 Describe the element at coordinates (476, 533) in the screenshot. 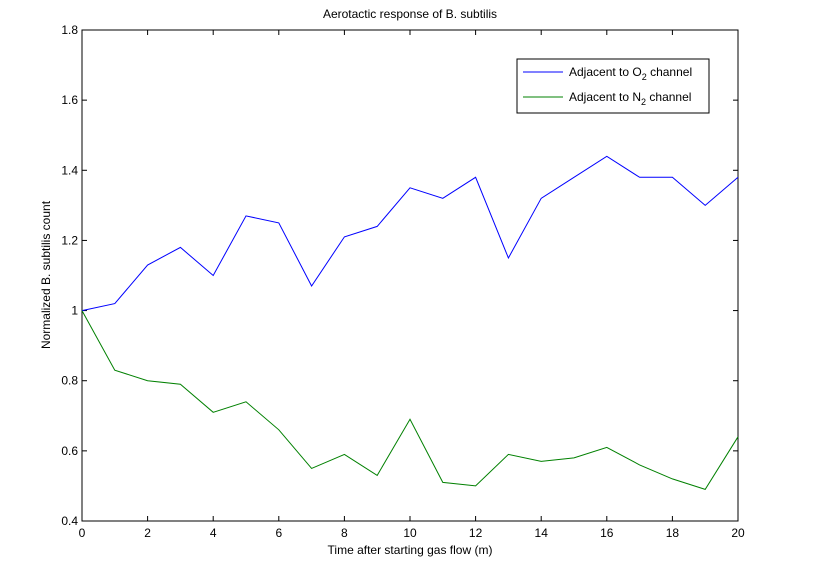

I see `x-tick-label: 12` at that location.